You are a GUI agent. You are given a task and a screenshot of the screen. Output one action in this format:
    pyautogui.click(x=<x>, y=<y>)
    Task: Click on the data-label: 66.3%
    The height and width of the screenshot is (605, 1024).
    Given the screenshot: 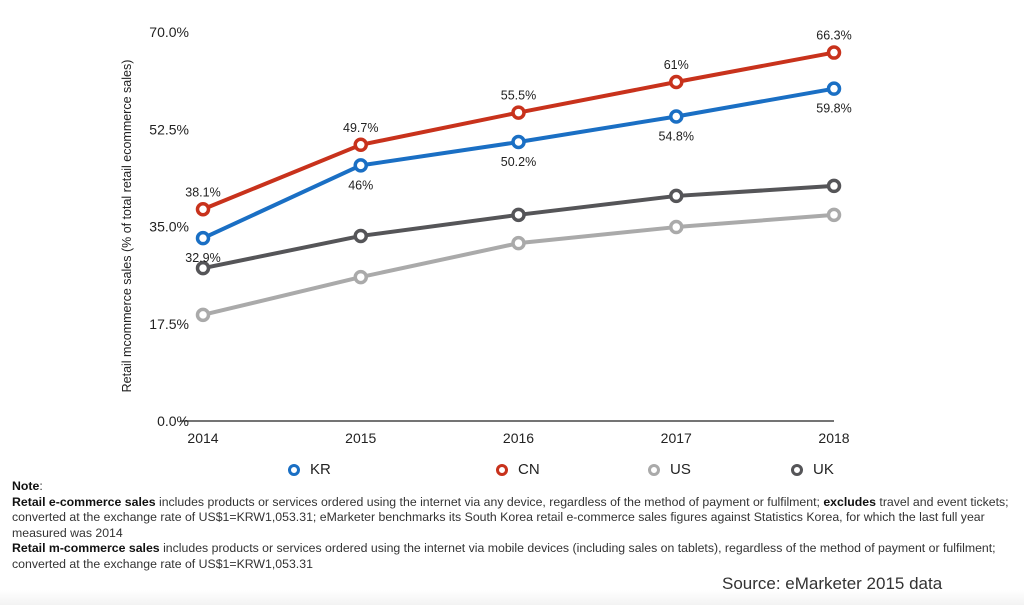 What is the action you would take?
    pyautogui.click(x=833, y=36)
    